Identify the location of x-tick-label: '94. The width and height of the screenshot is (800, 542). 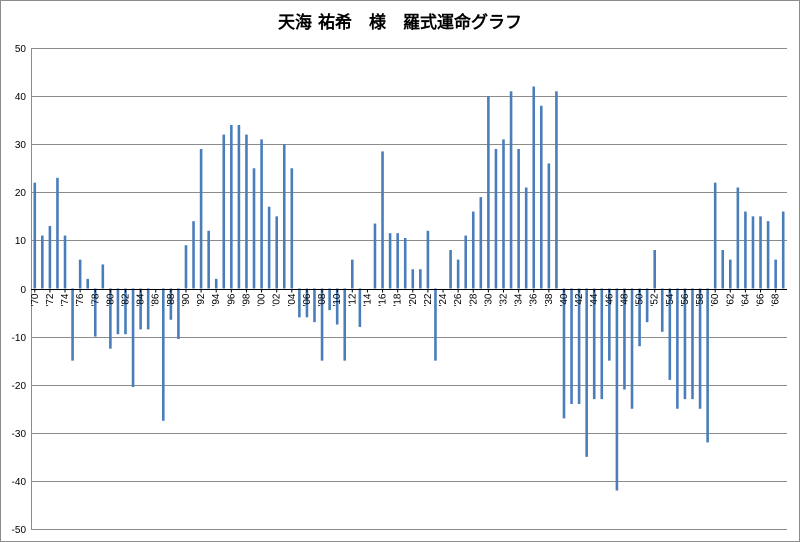
(216, 299).